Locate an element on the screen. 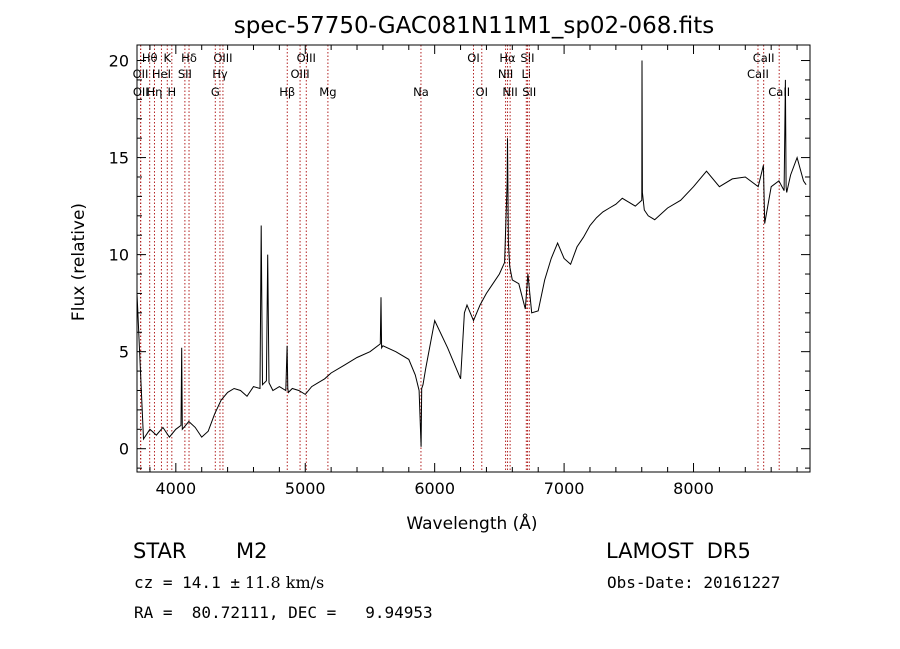 This screenshot has height=649, width=900. line-marker-label-25: NII is located at coordinates (509, 92).